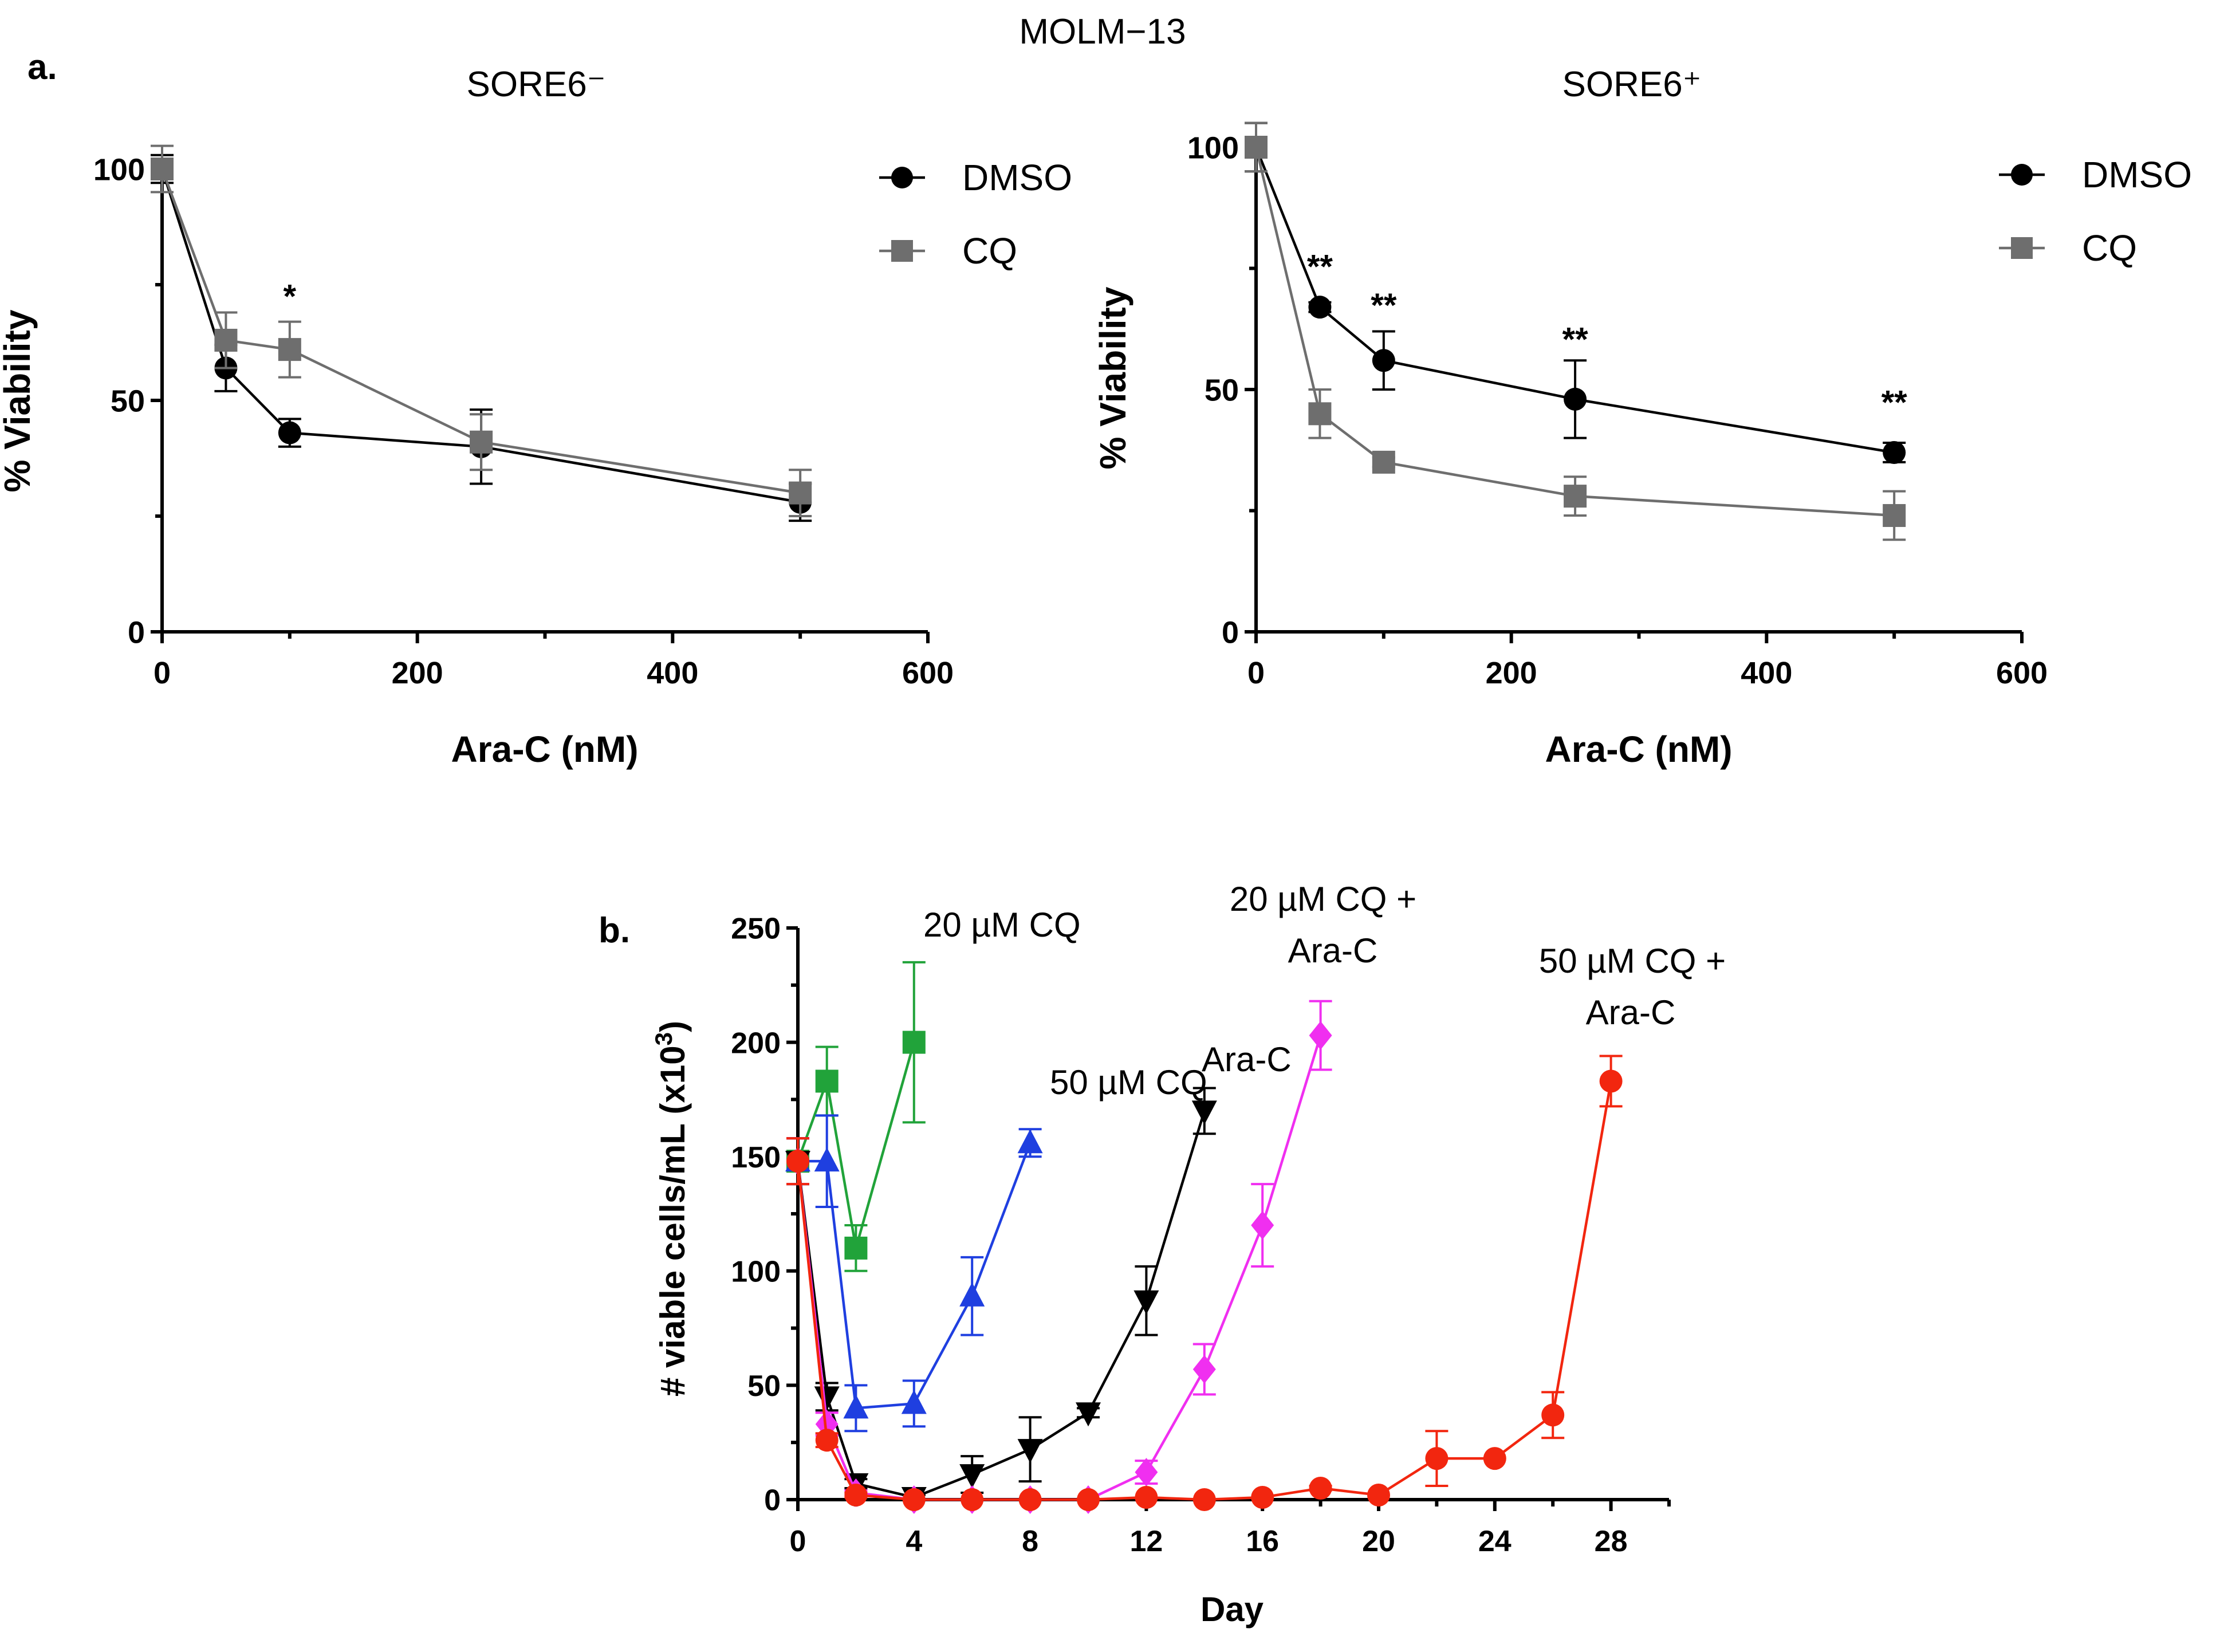 This screenshot has height=1652, width=2216. I want to click on series-ara-c, so click(1001, 1299).